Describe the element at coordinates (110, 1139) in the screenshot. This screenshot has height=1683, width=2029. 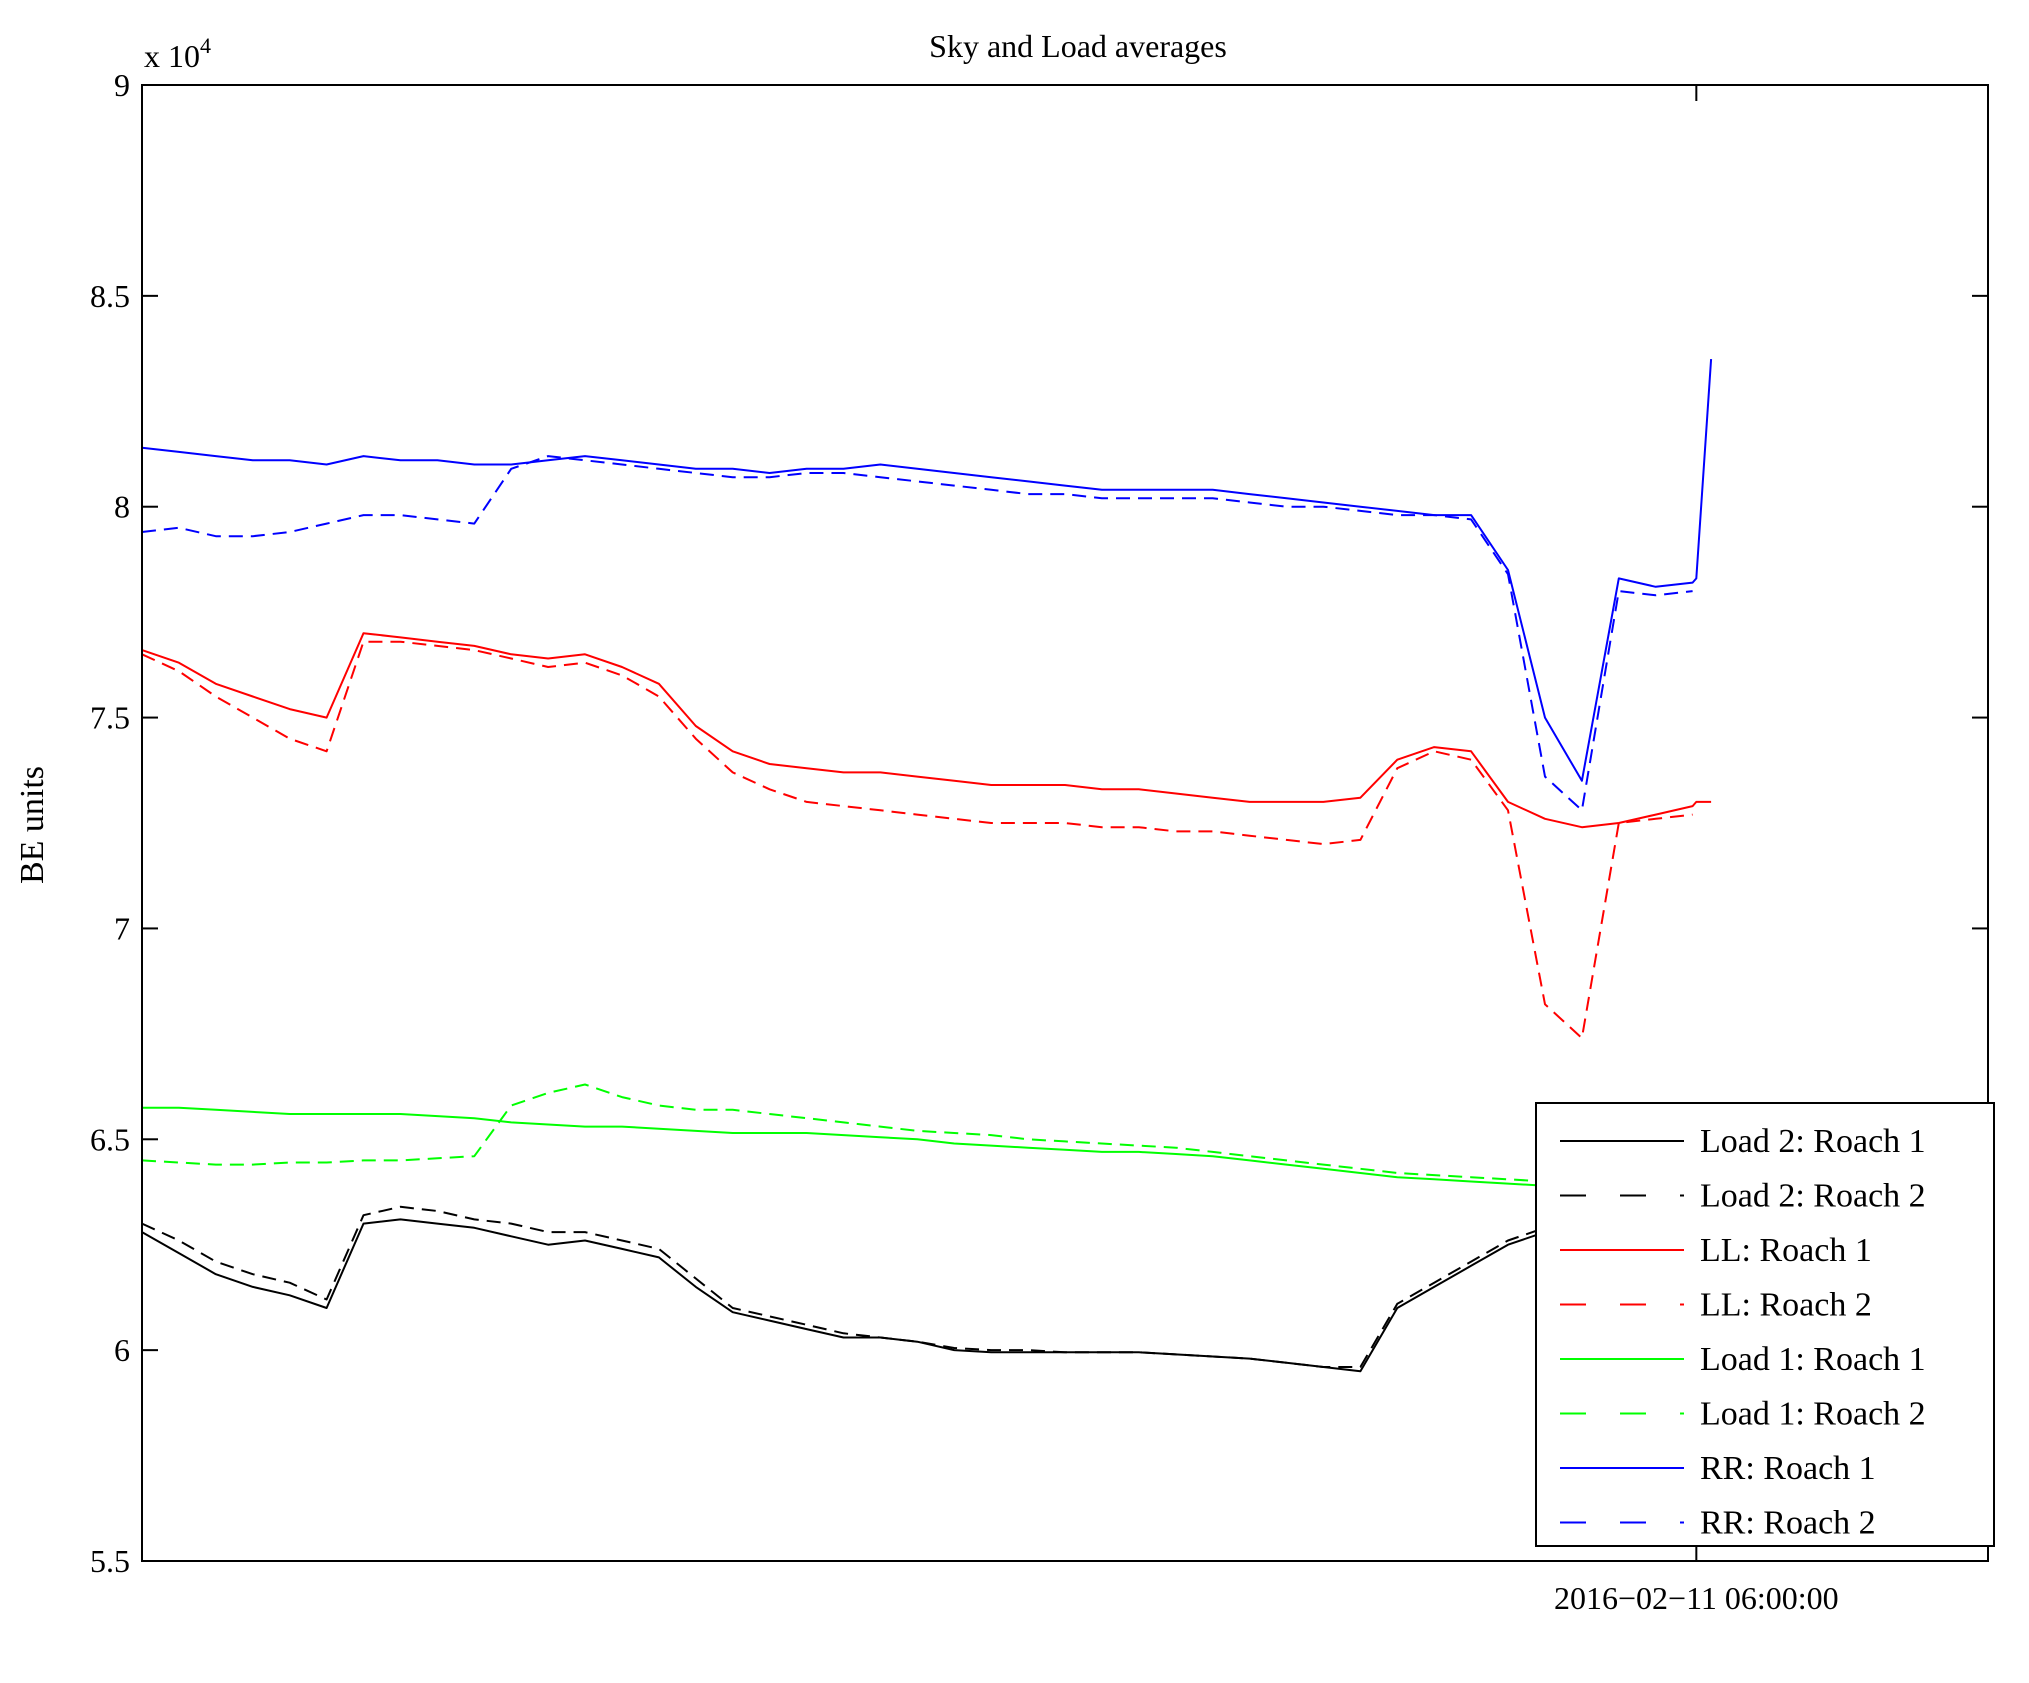
I see `y-tick-label: 6.5` at that location.